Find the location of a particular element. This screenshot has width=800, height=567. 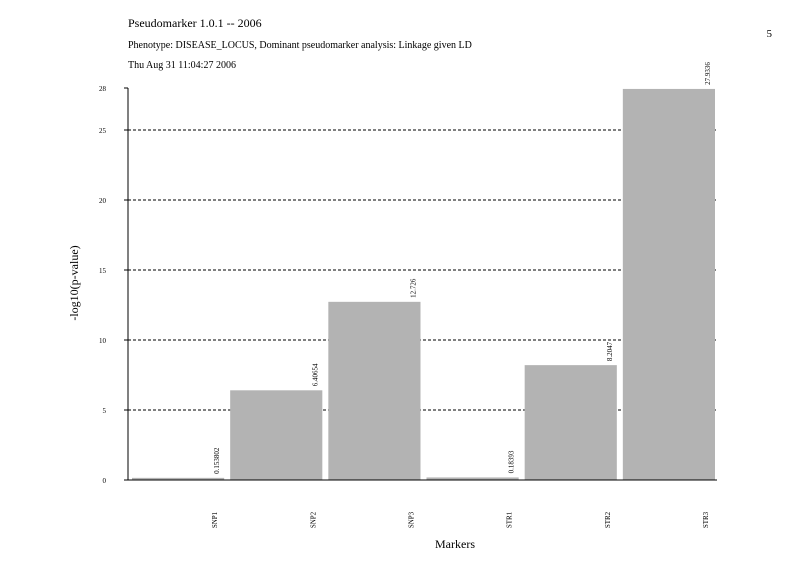

y-tick-label: 25 is located at coordinates (103, 131).